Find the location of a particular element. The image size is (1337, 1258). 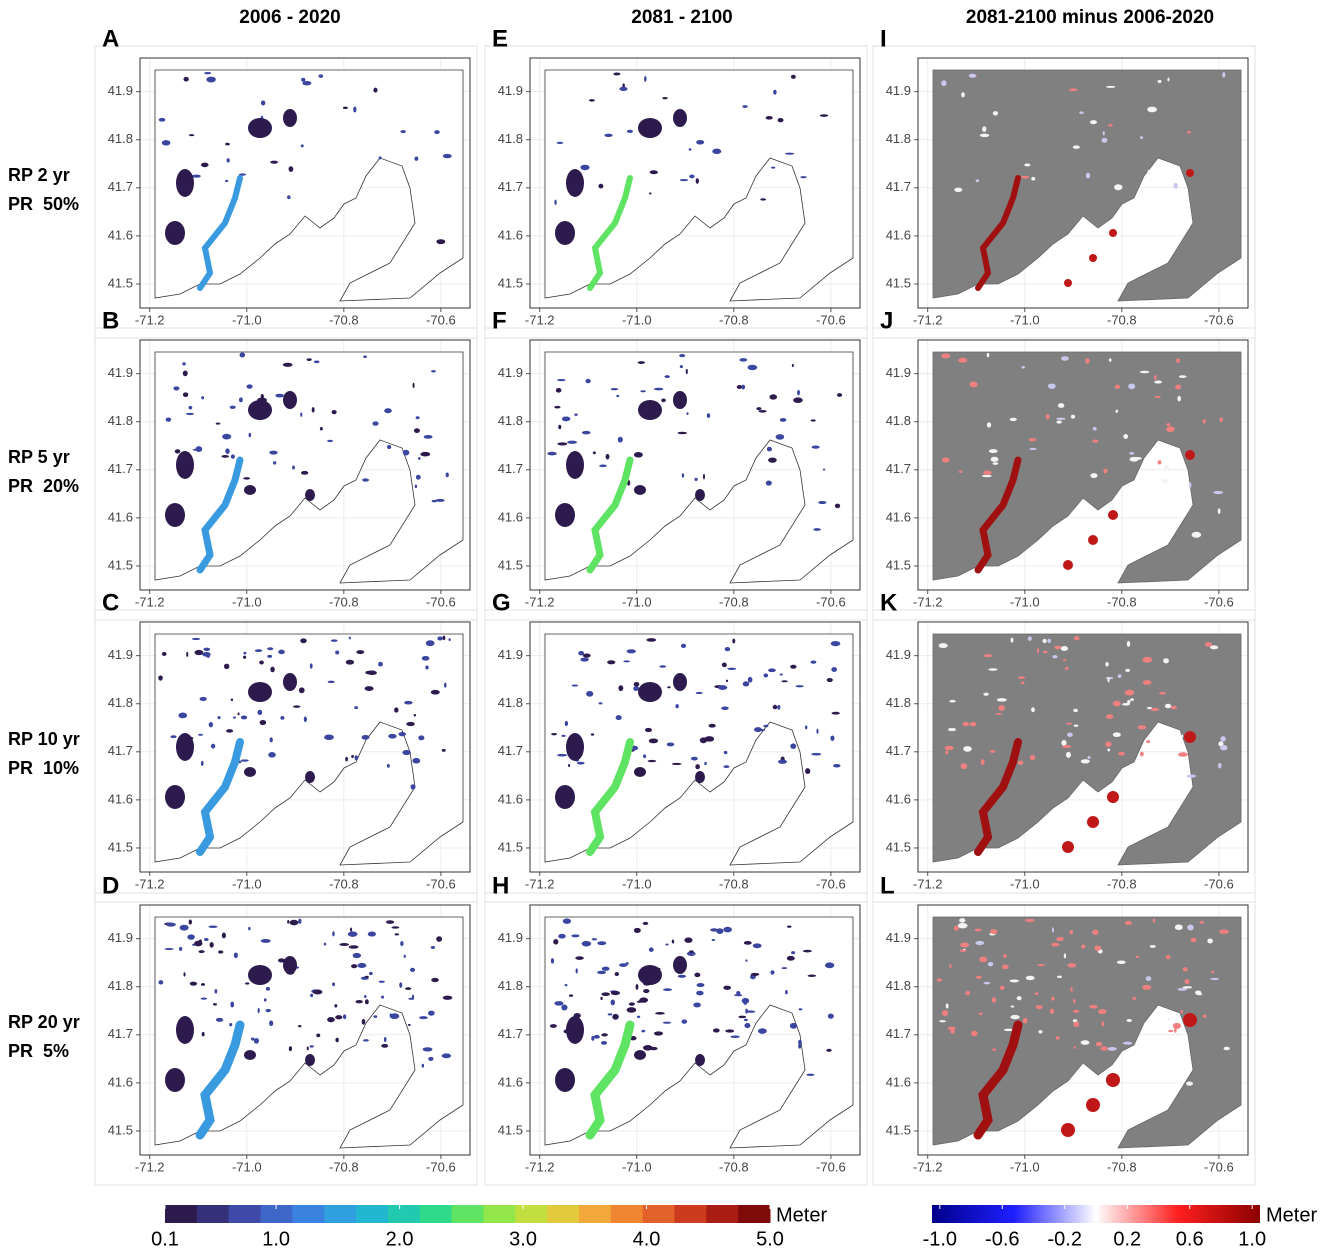

row-label: PR 20% is located at coordinates (43, 486).